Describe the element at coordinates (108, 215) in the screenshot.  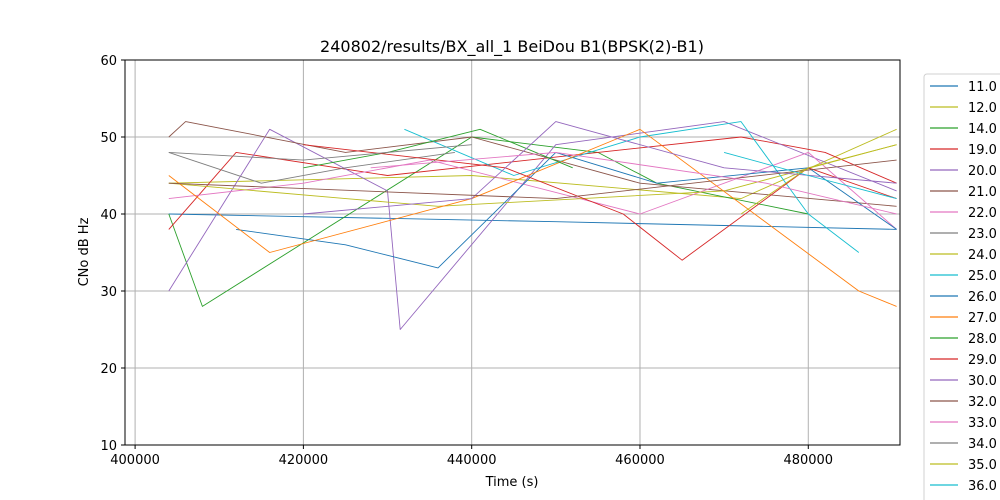
I see `y-tick-label: 40` at that location.